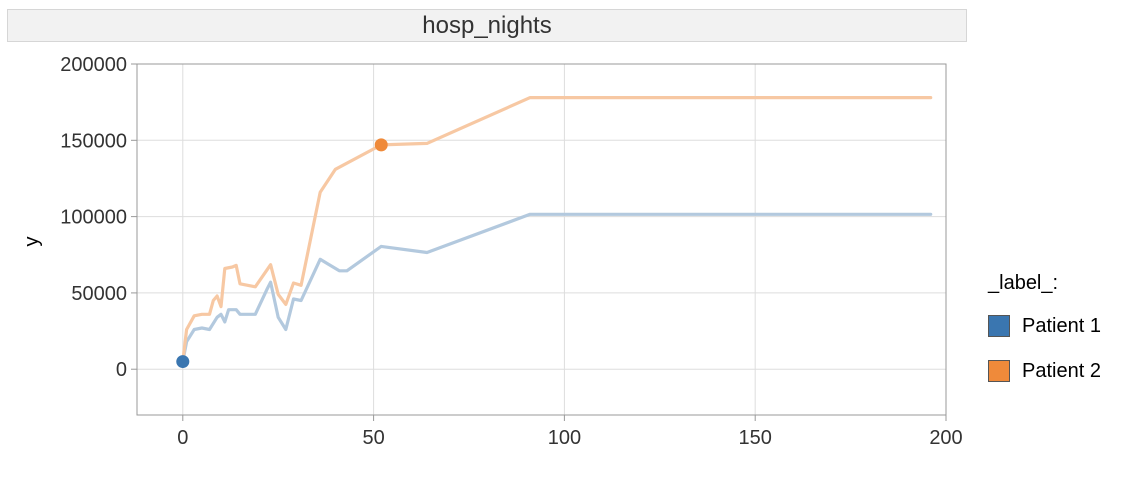  I want to click on x-tick-label: 0, so click(182, 438).